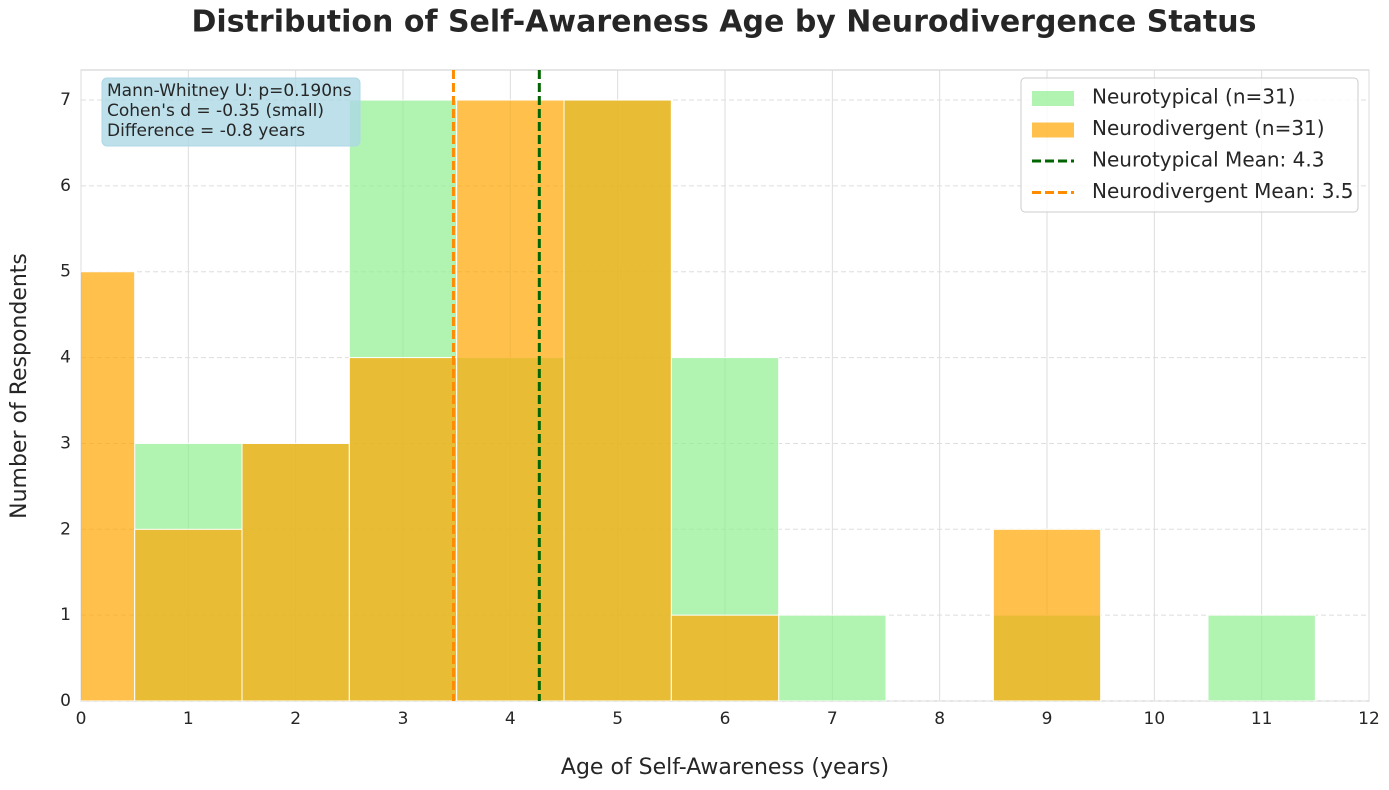 Image resolution: width=1389 pixels, height=790 pixels. I want to click on y-tick-label: 5, so click(65, 272).